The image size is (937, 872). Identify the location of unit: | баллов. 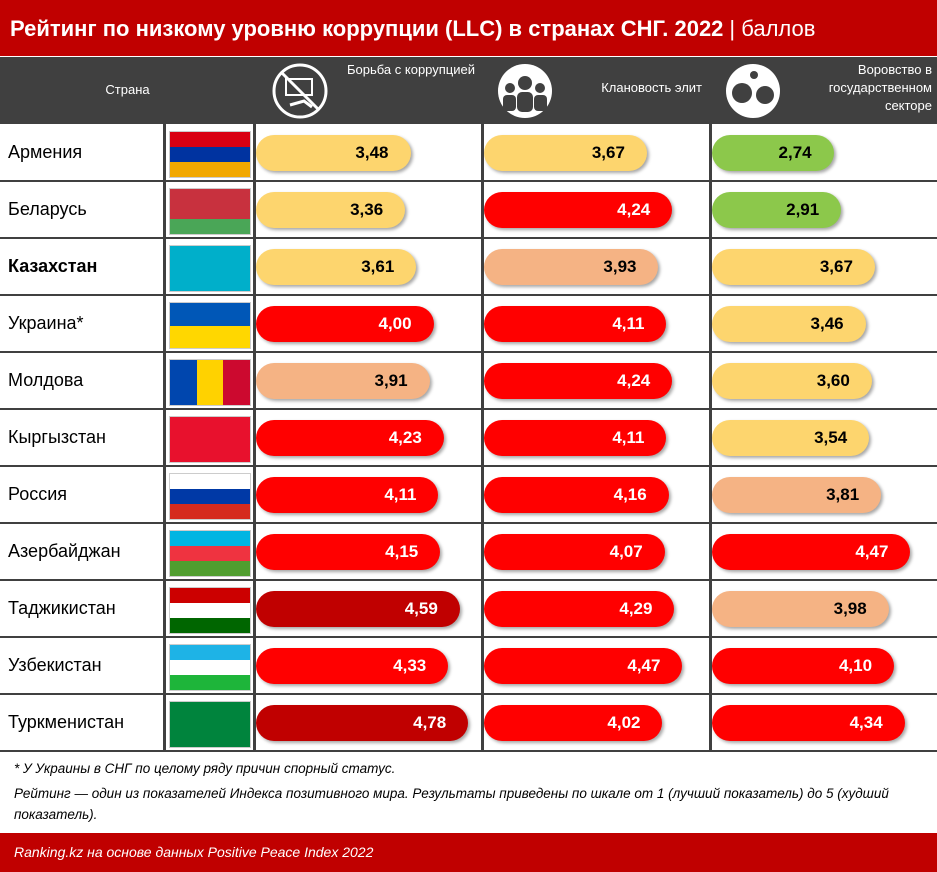
(772, 28).